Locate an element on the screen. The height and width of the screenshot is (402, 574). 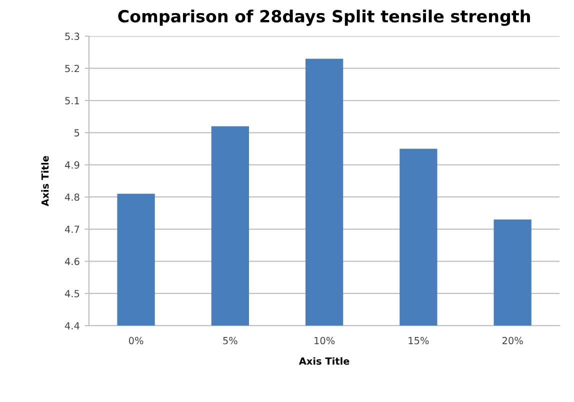
y-axis-title: Axis Title is located at coordinates (45, 181).